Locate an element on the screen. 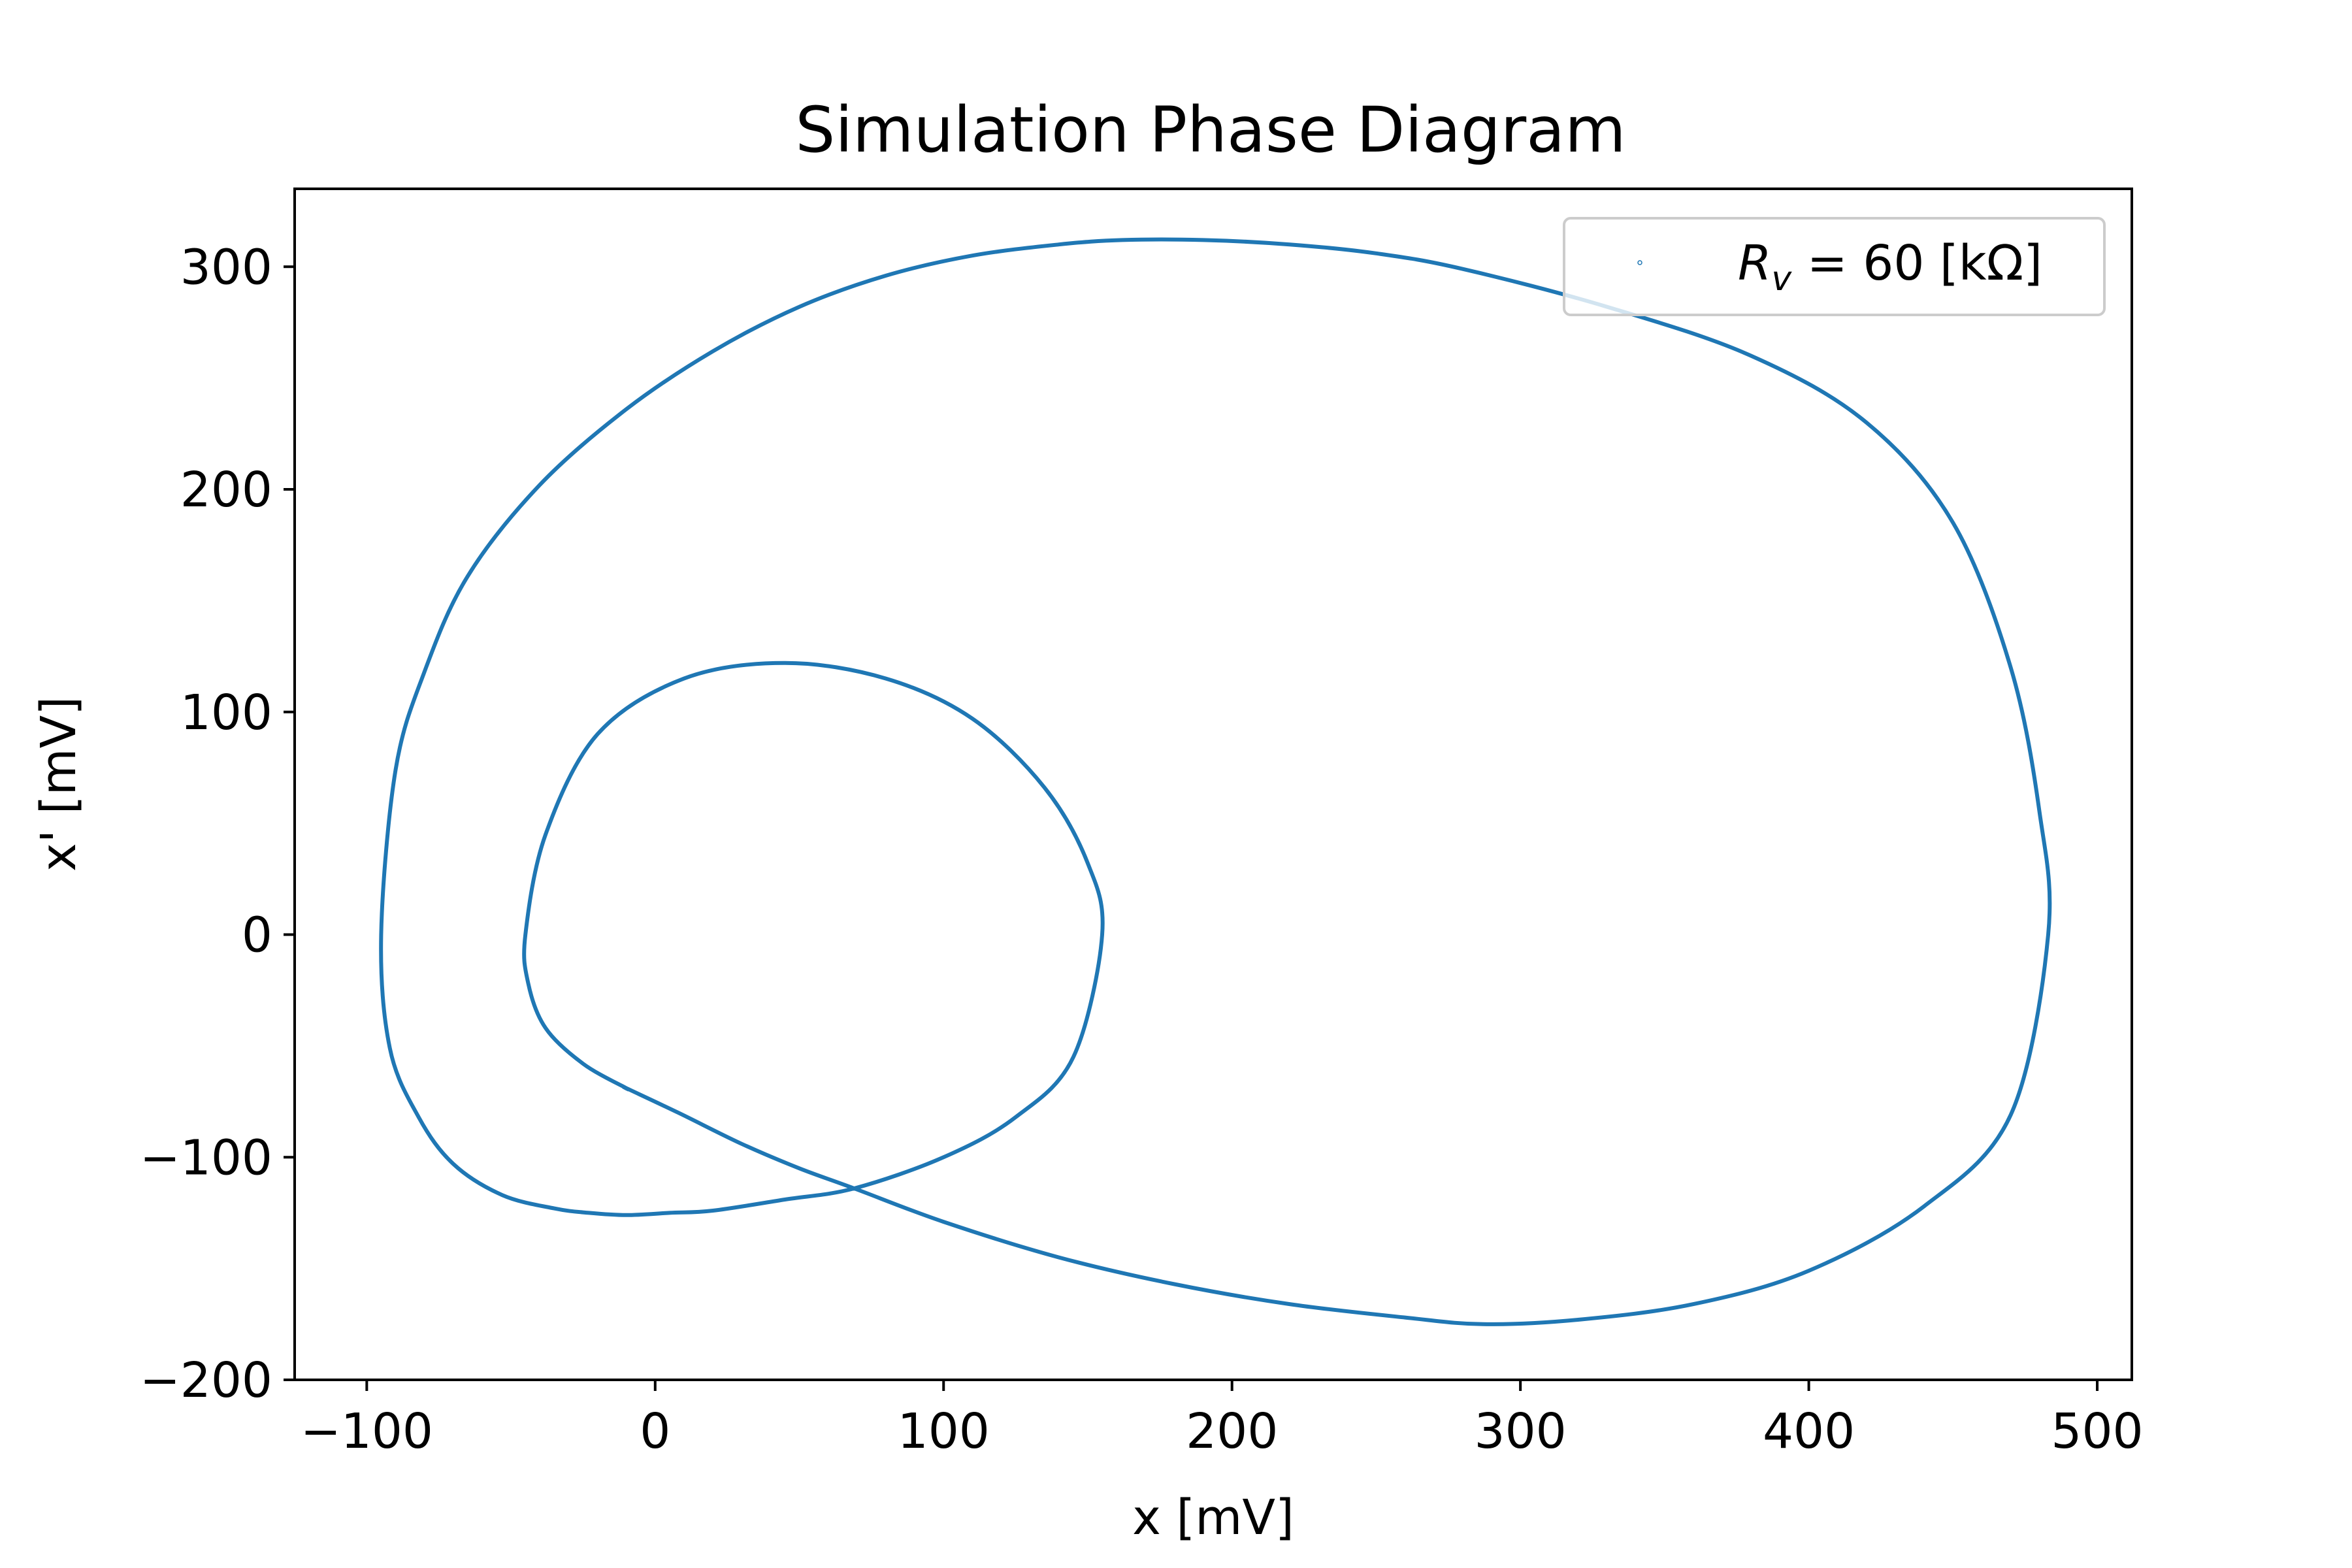 This screenshot has height=1568, width=2352. legend: Rv = 60 [kΩ] is located at coordinates (1834, 266).